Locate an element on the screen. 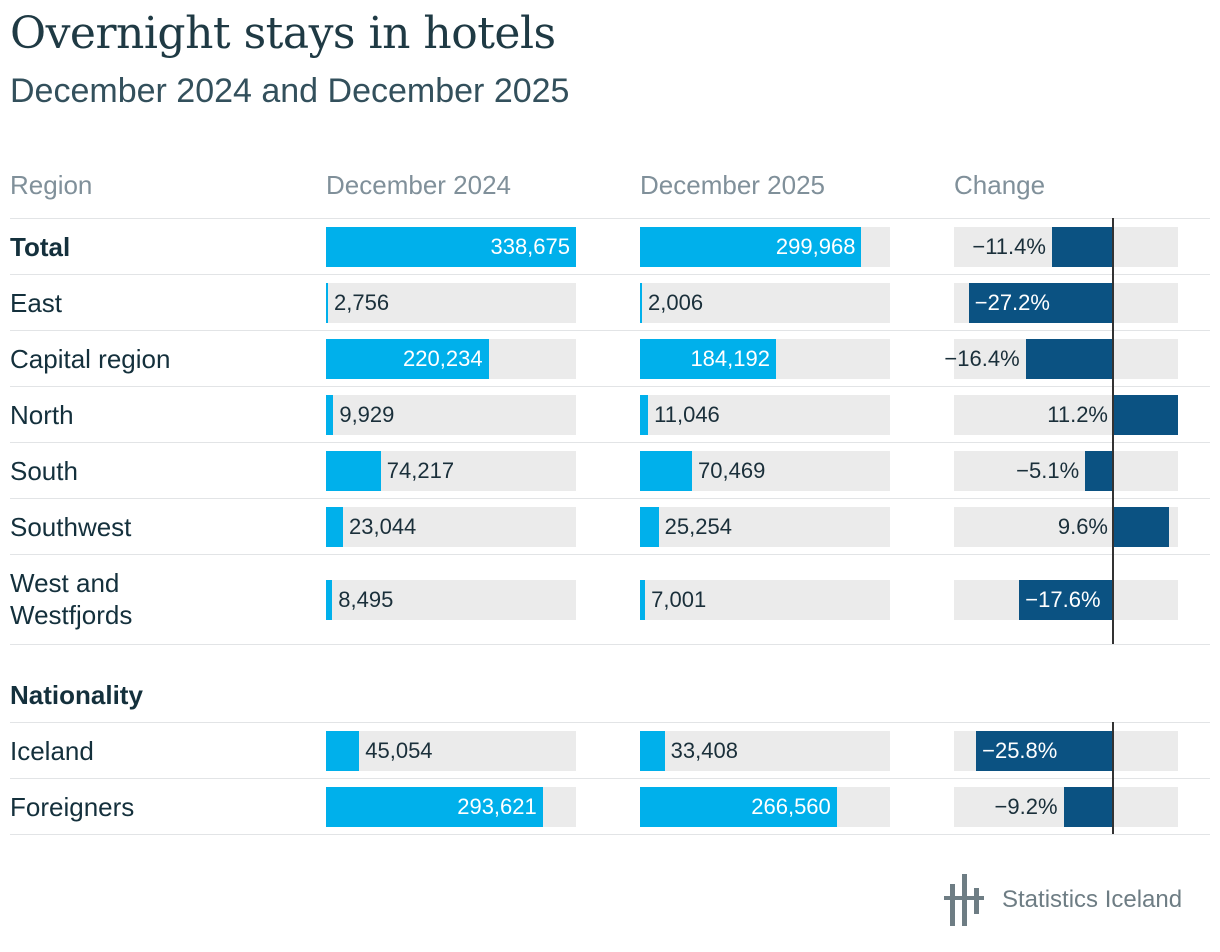  dec2025-value-label: 299,968 is located at coordinates (815, 246).